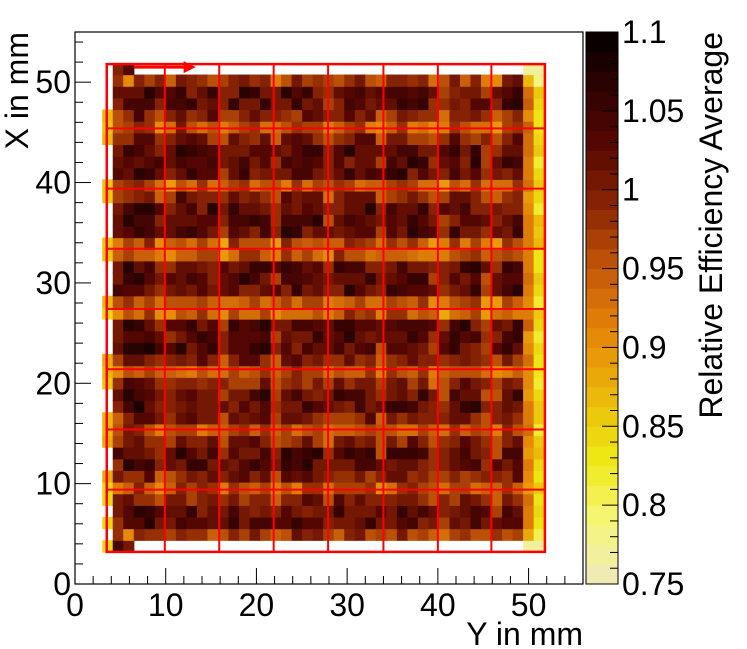 This screenshot has width=747, height=649. I want to click on x-axis: 0 10 20 30 40 50, so click(325, 595).